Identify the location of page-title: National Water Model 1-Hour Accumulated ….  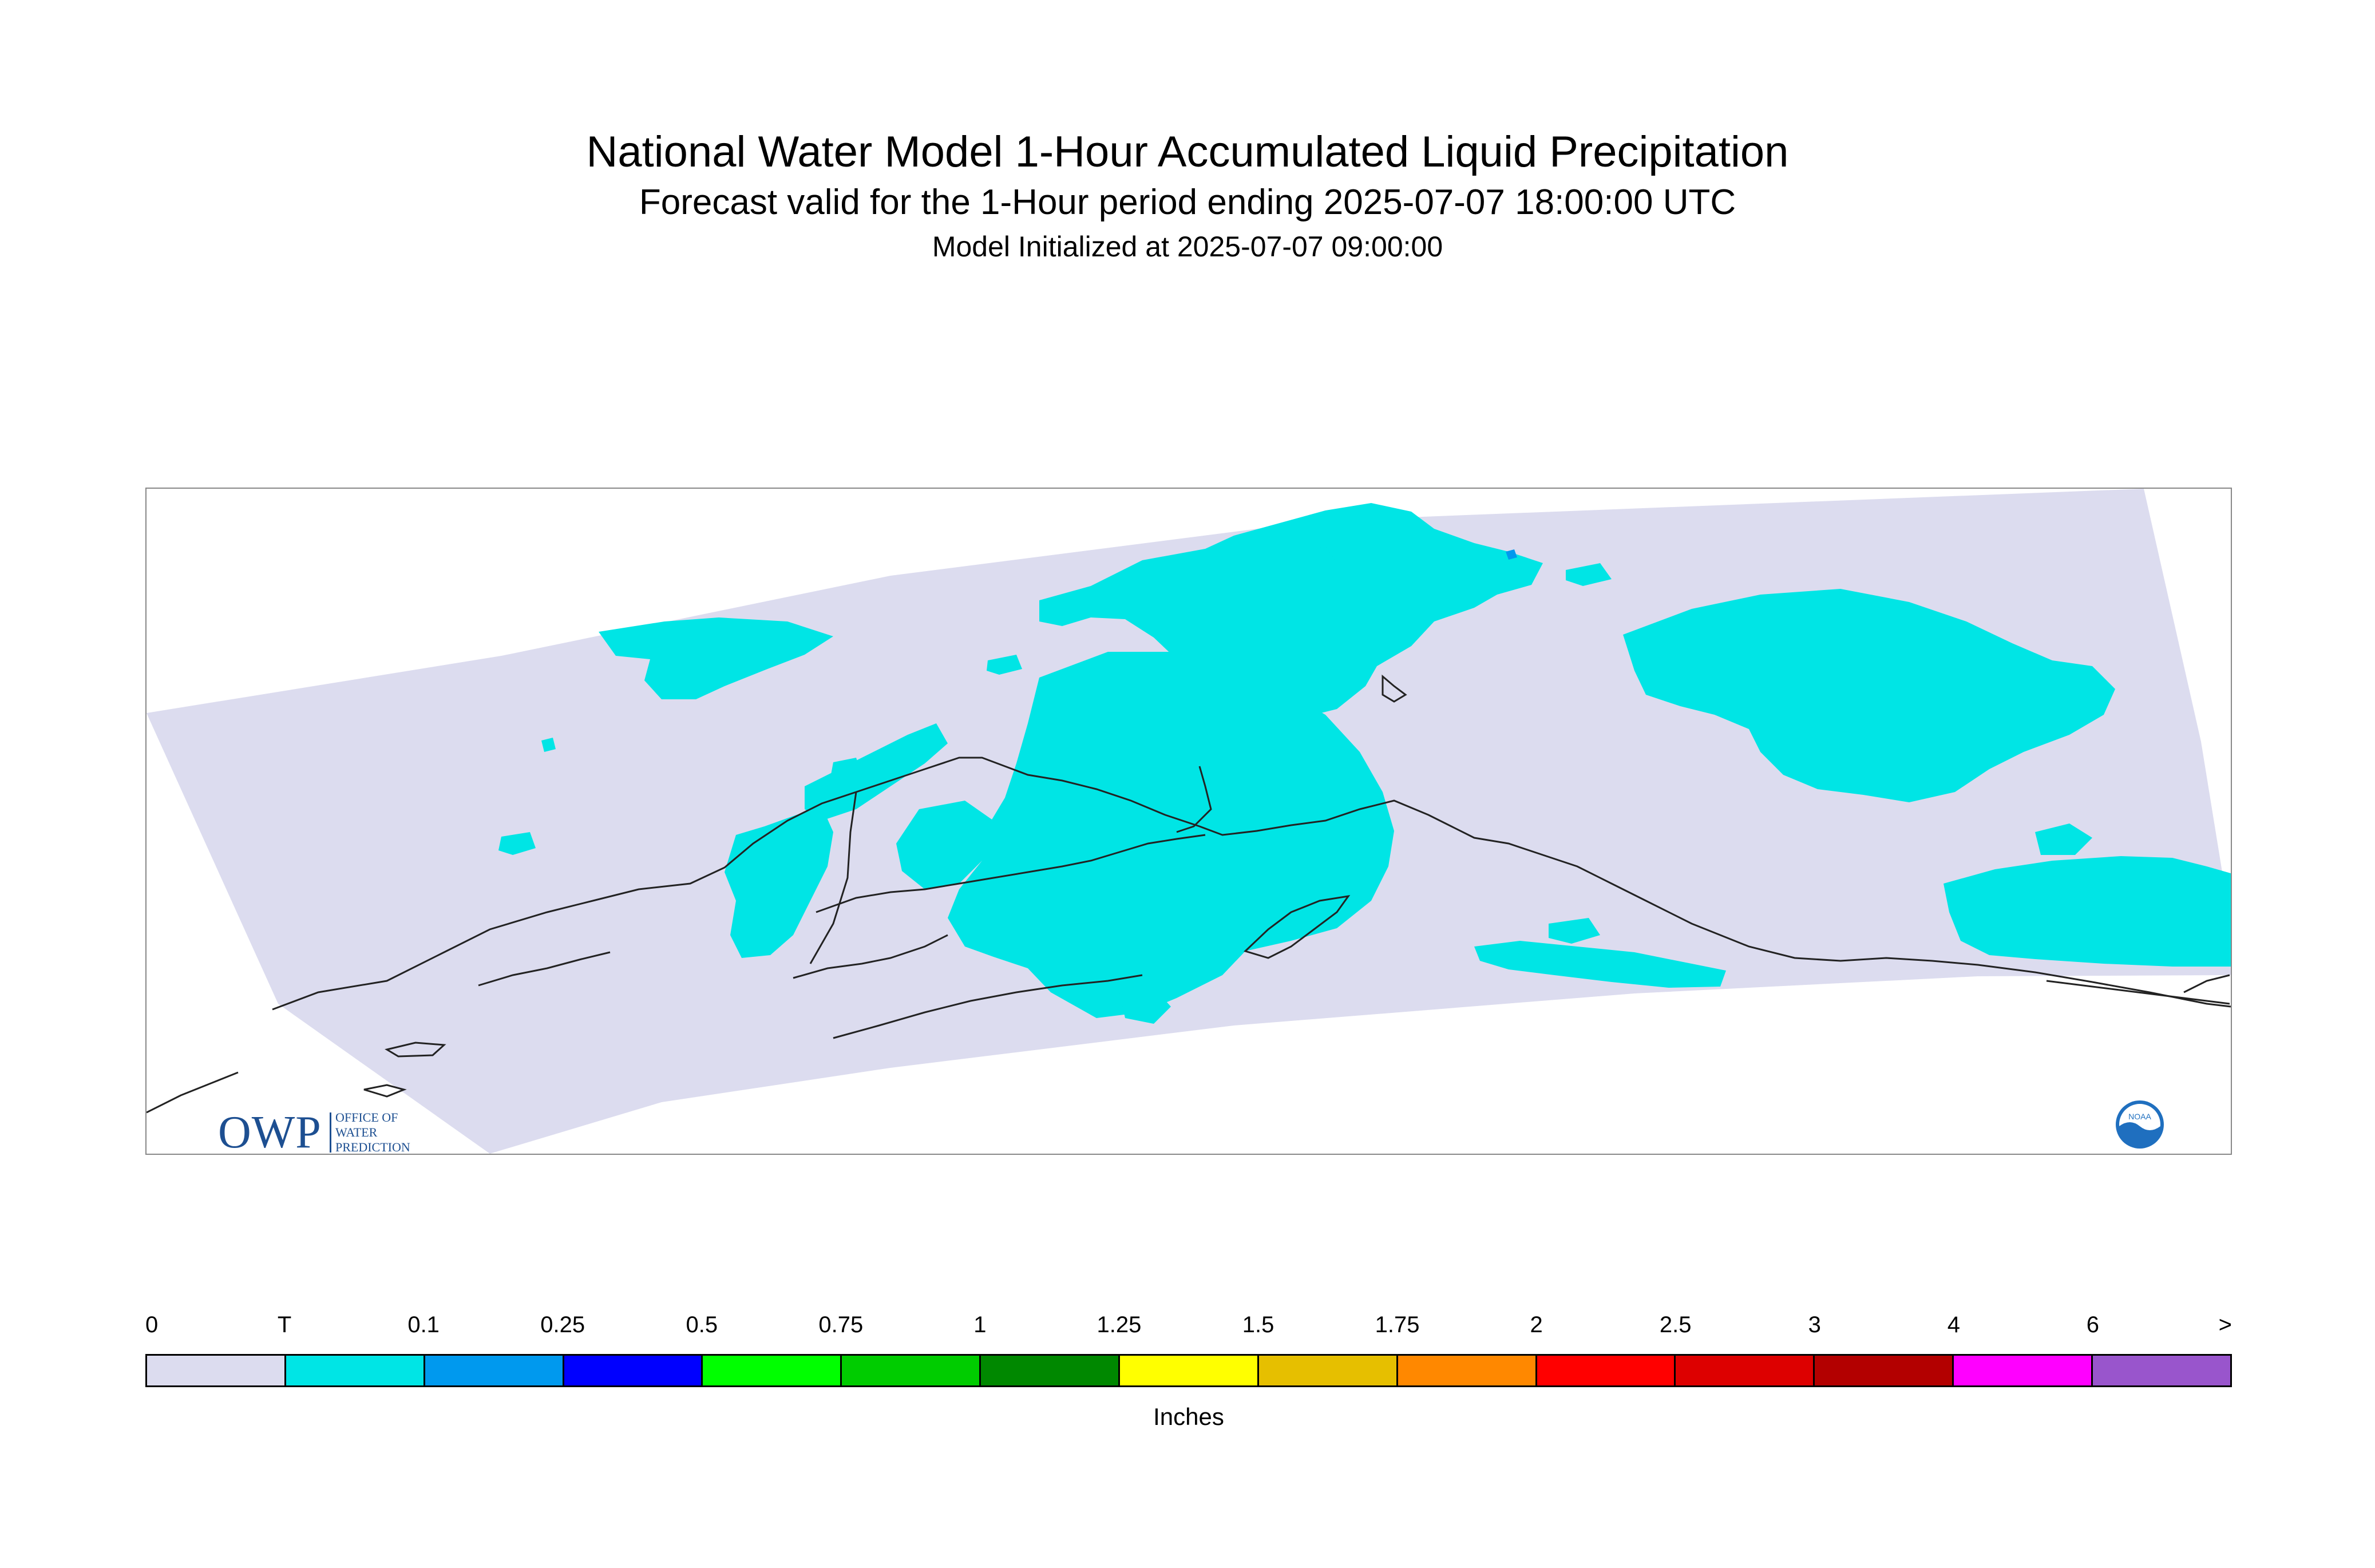
(1187, 152).